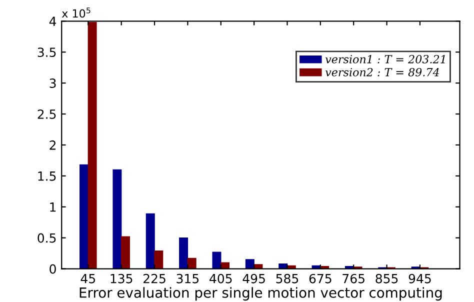  Describe the element at coordinates (47, 176) in the screenshot. I see `y-tick-label: 1.5` at that location.